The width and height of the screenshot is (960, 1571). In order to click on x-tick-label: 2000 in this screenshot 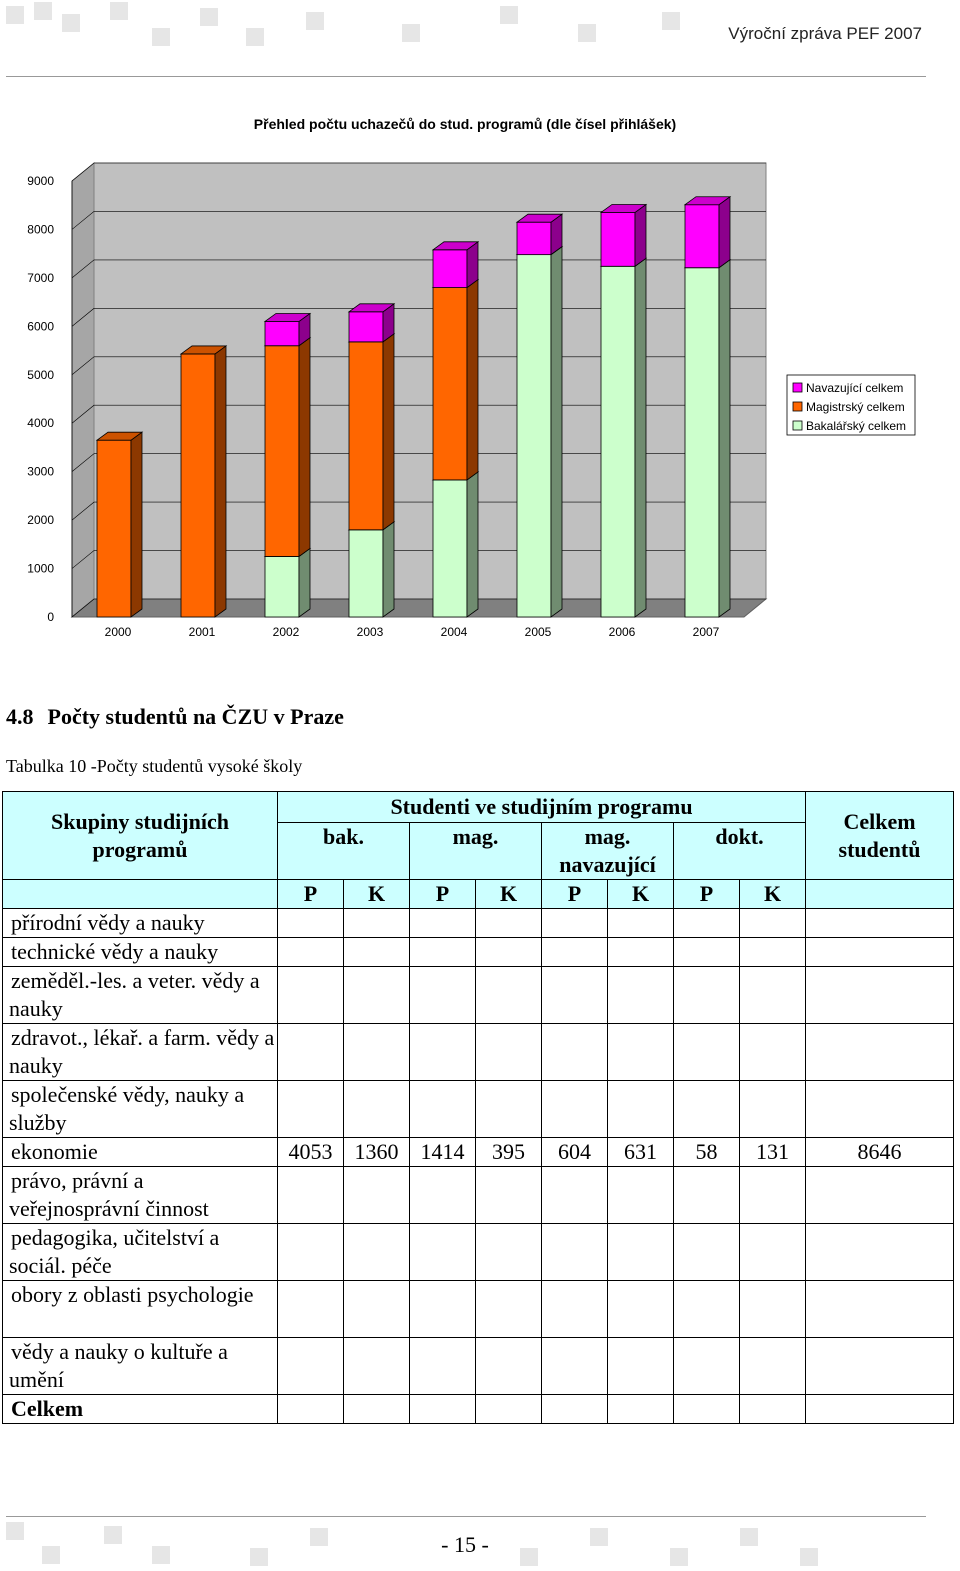, I will do `click(118, 632)`.